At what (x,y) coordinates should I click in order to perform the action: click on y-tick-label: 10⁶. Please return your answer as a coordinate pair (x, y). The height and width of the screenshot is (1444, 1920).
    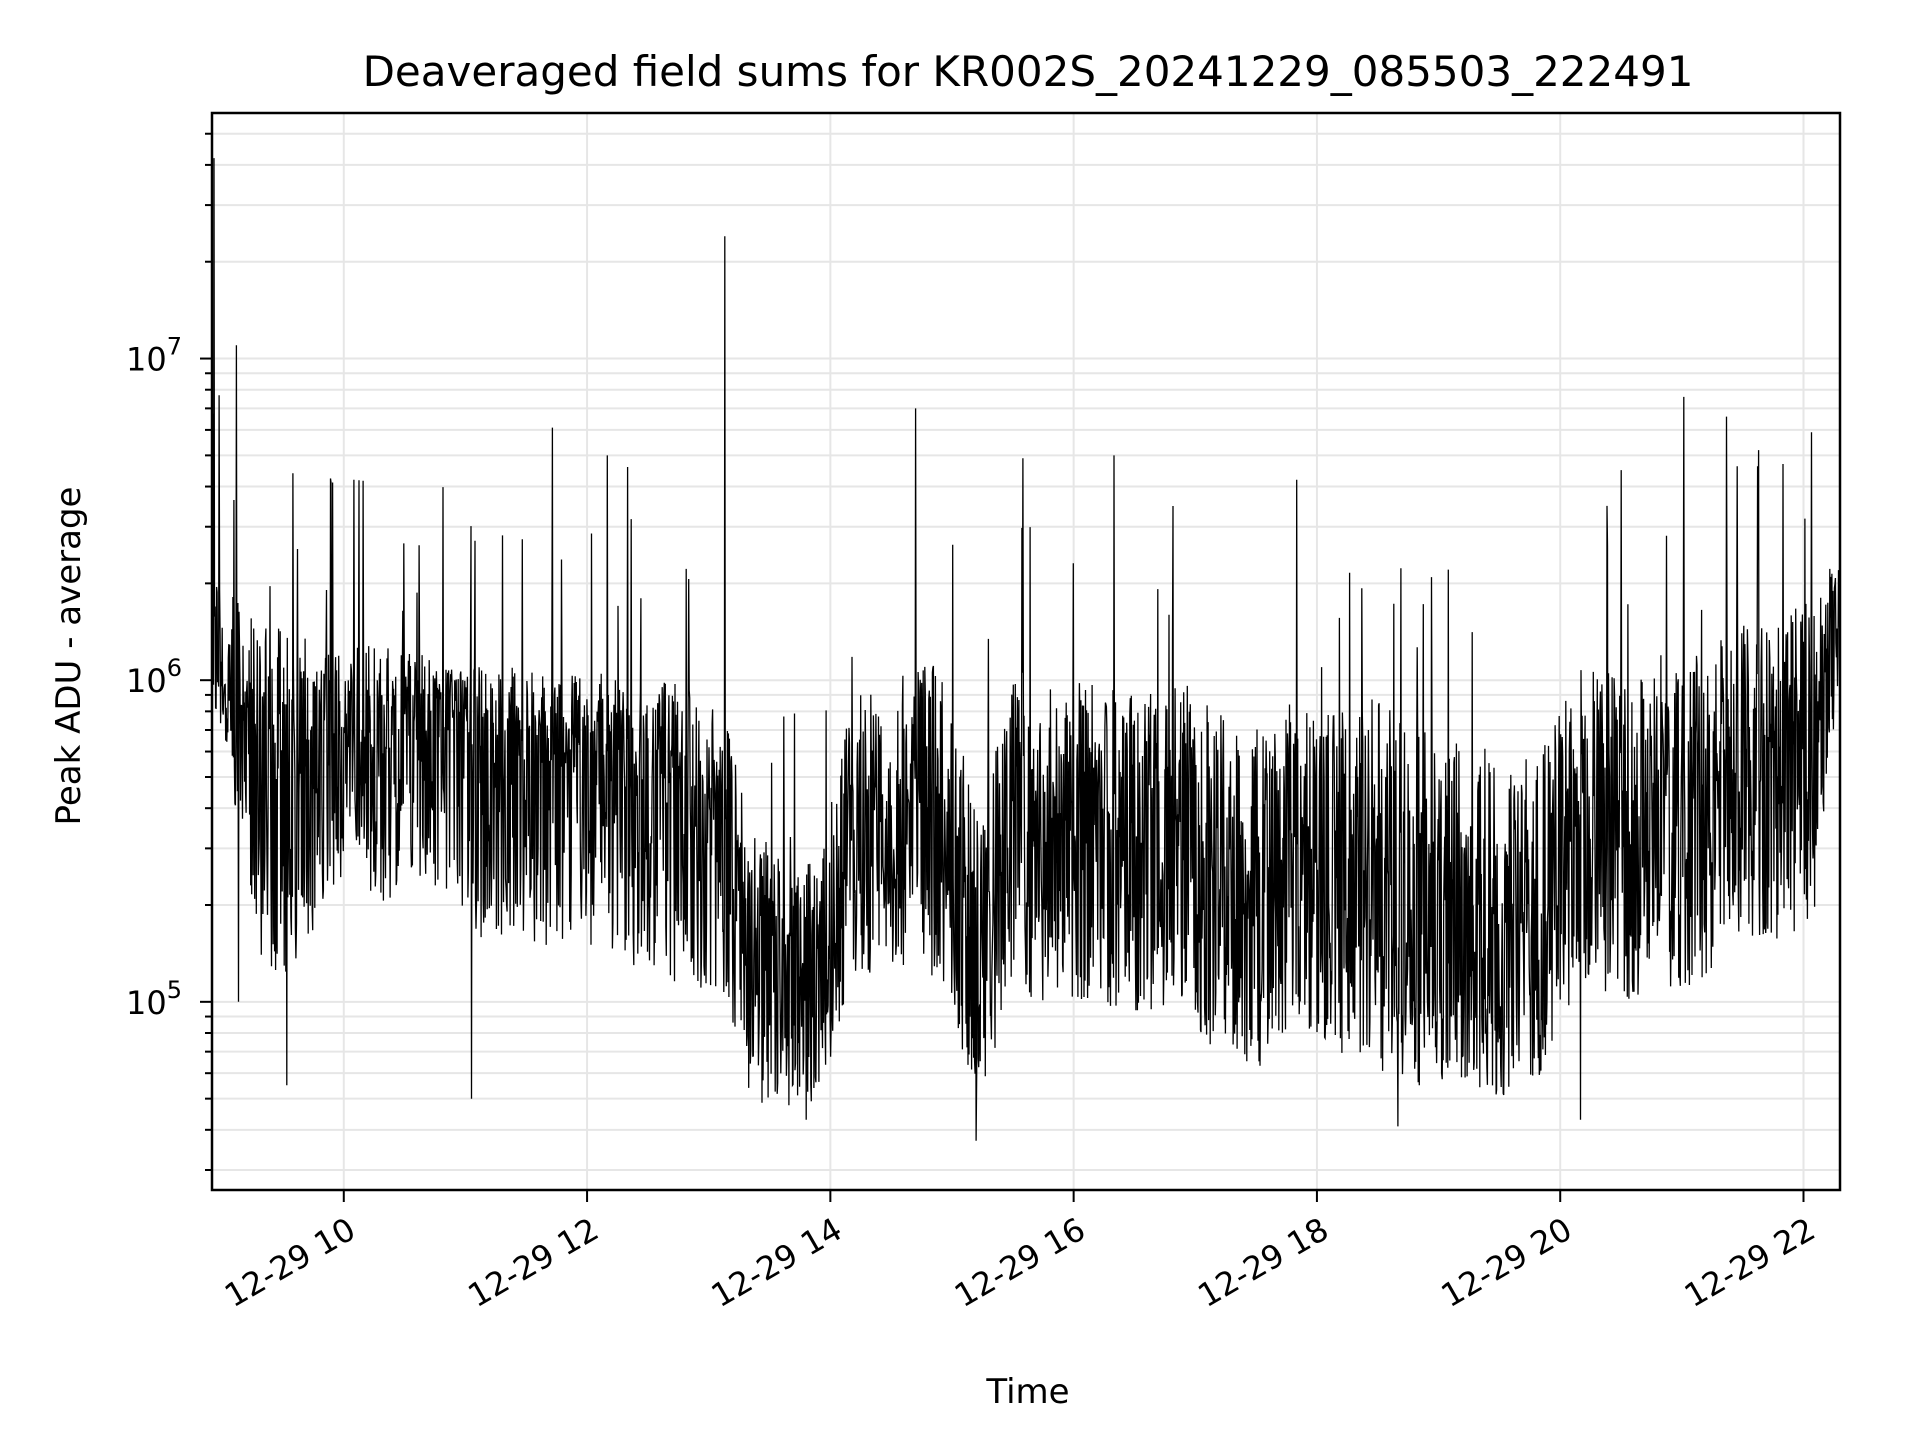
    Looking at the image, I should click on (154, 677).